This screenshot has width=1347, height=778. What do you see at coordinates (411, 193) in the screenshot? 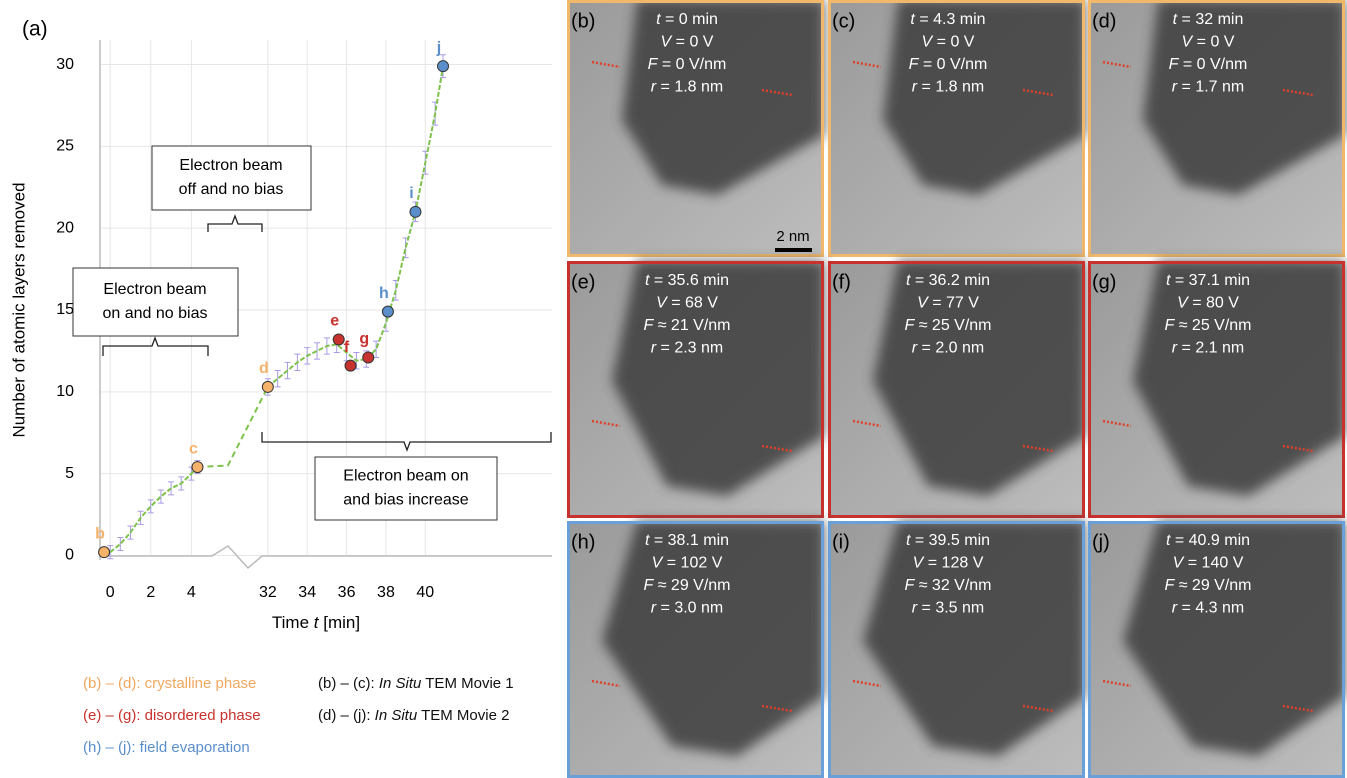
I see `point-label: i` at bounding box center [411, 193].